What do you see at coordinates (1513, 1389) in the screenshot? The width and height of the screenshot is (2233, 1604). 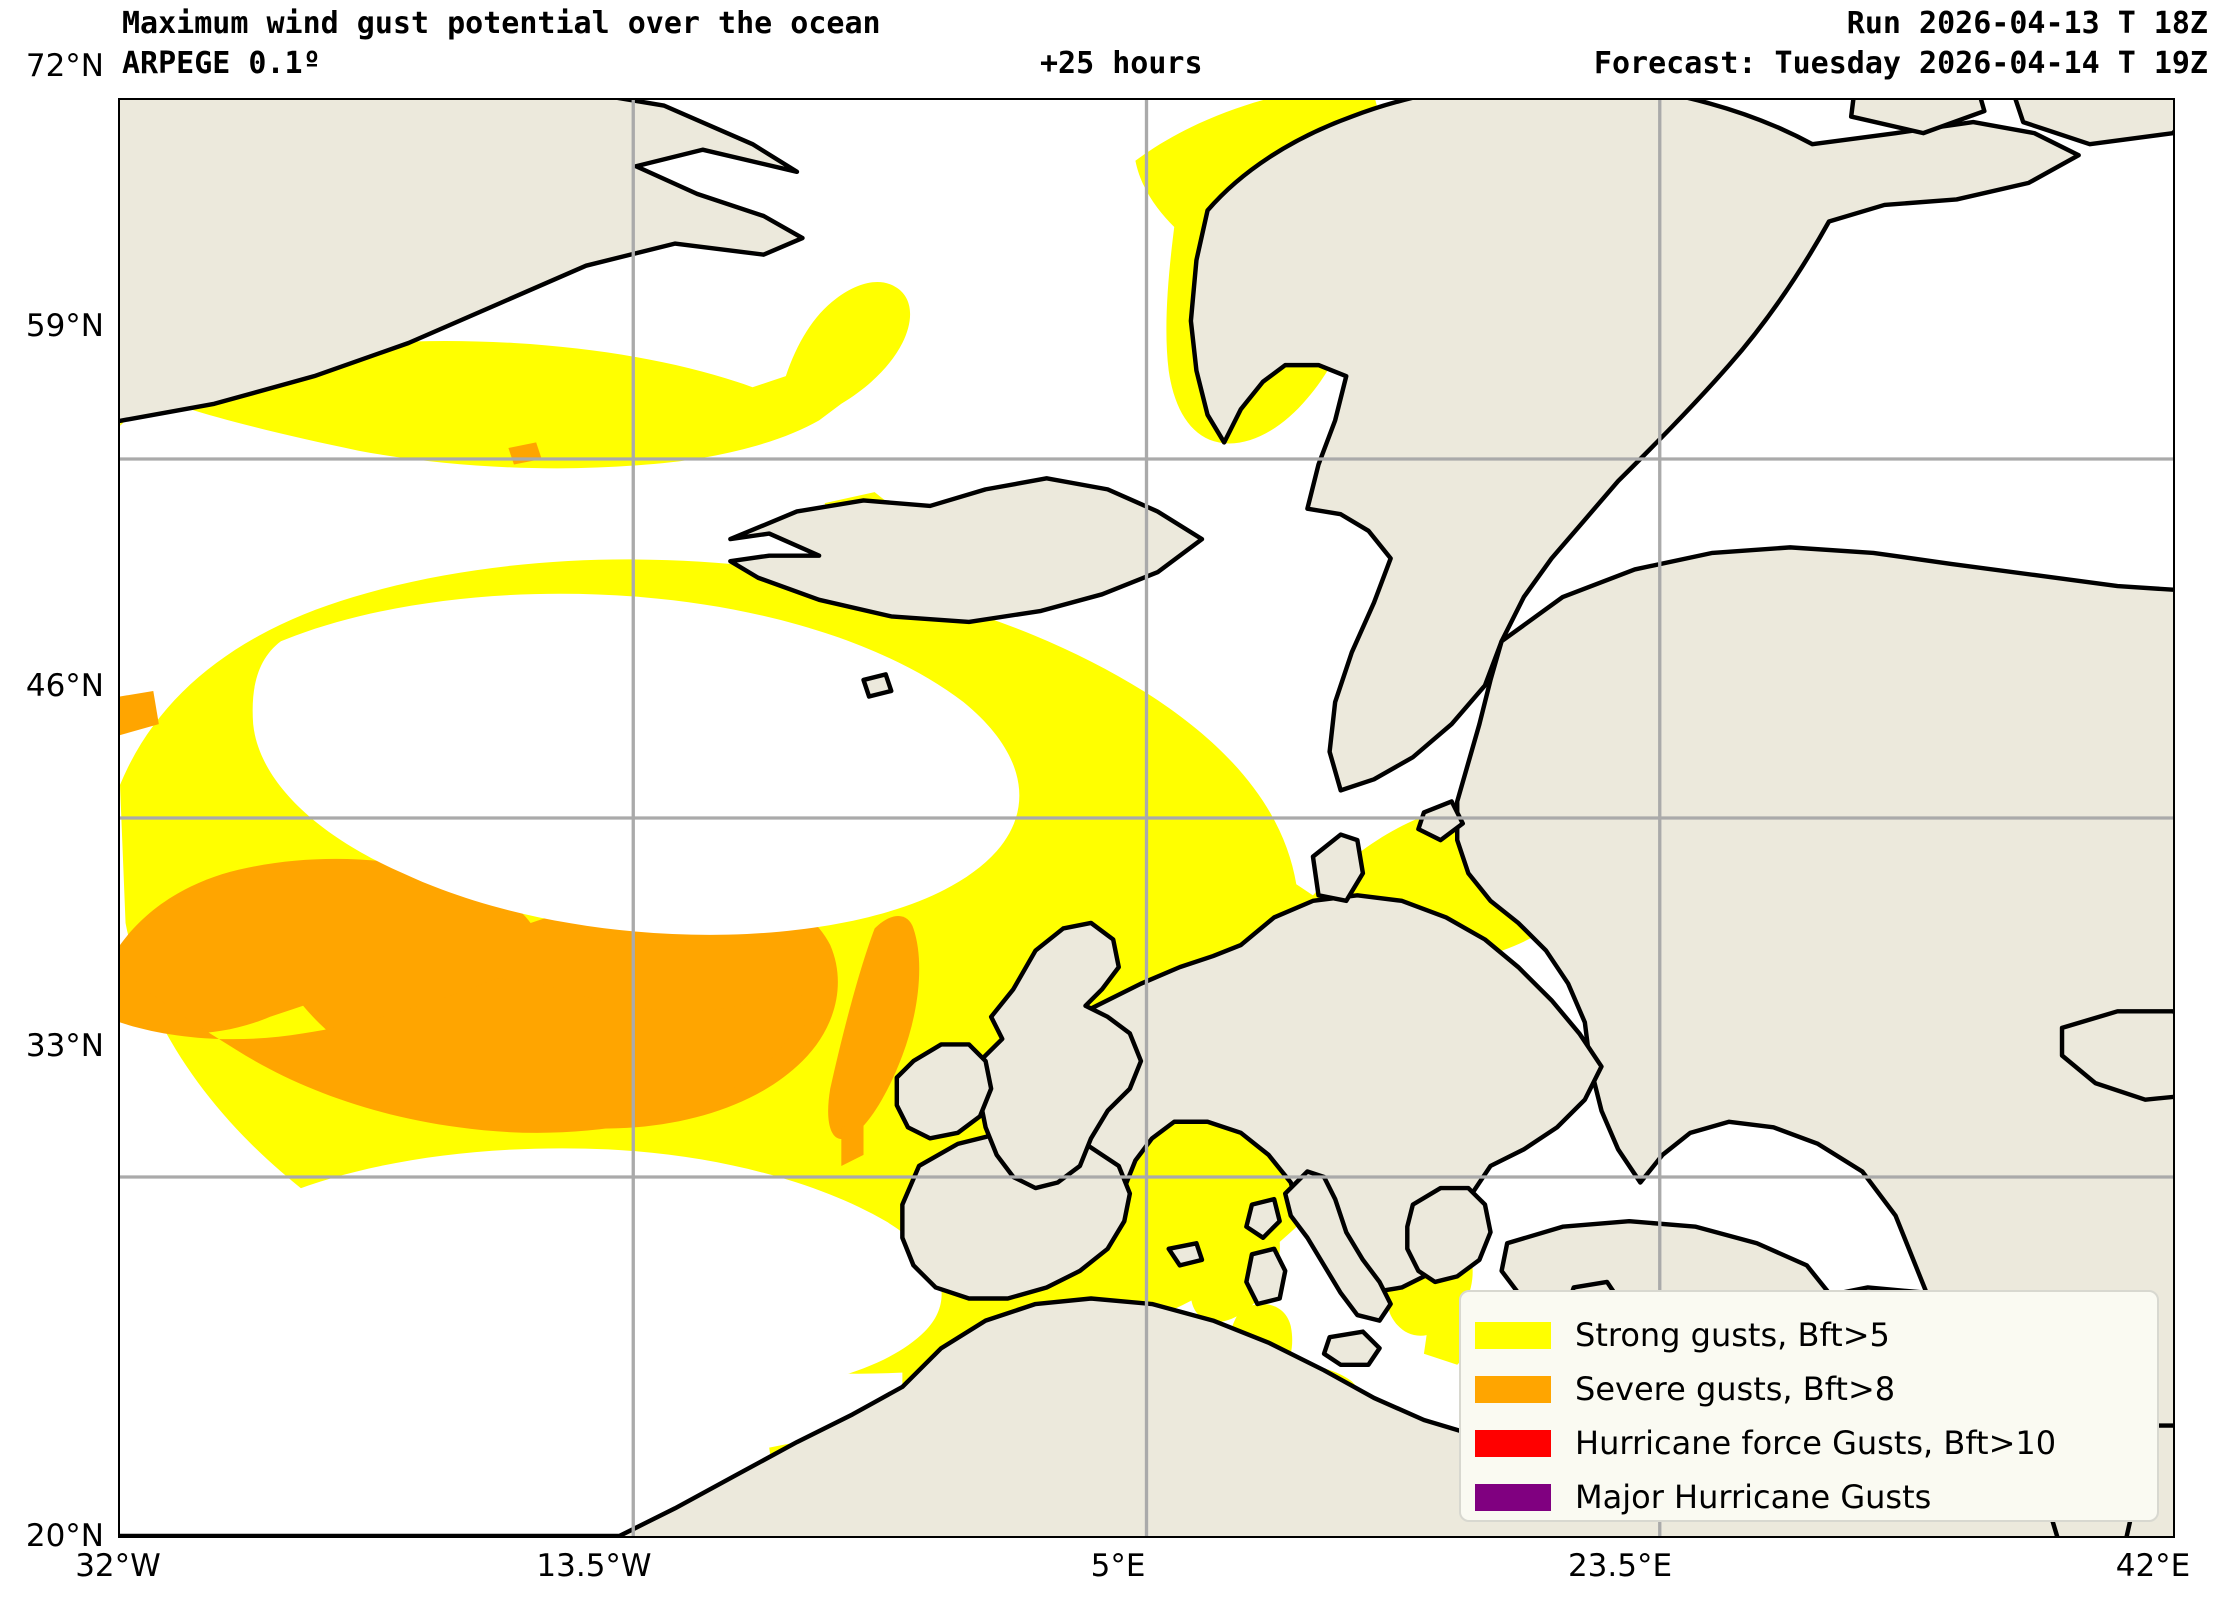 I see `legend-swatch-severe` at bounding box center [1513, 1389].